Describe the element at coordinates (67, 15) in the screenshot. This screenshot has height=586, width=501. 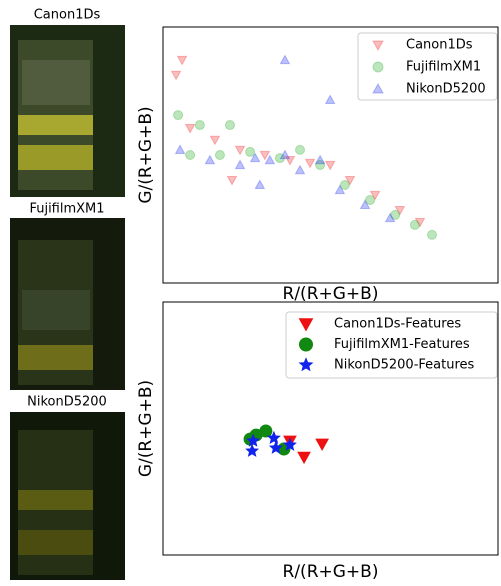
I see `photo-caption: Canon1Ds` at that location.